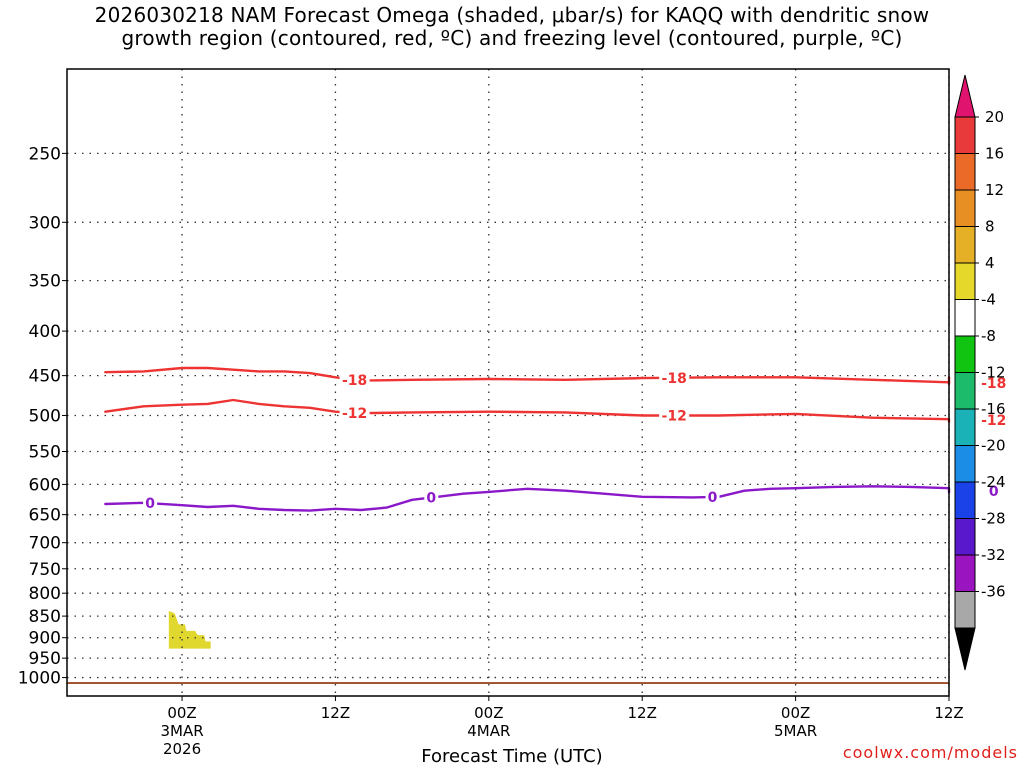  What do you see at coordinates (930, 752) in the screenshot?
I see `watermark: coolwx.com/models` at bounding box center [930, 752].